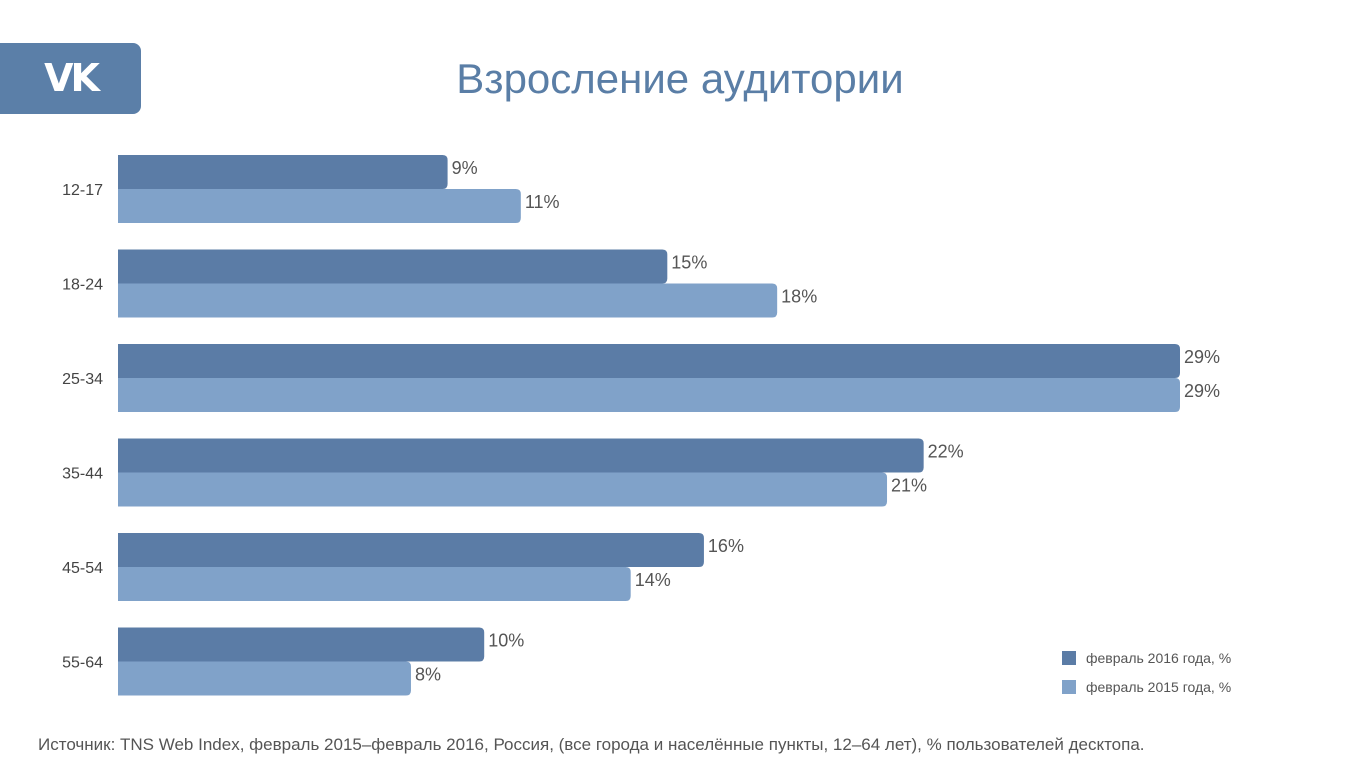 The height and width of the screenshot is (766, 1361). I want to click on category-label-55-64: 55-64, so click(82, 663).